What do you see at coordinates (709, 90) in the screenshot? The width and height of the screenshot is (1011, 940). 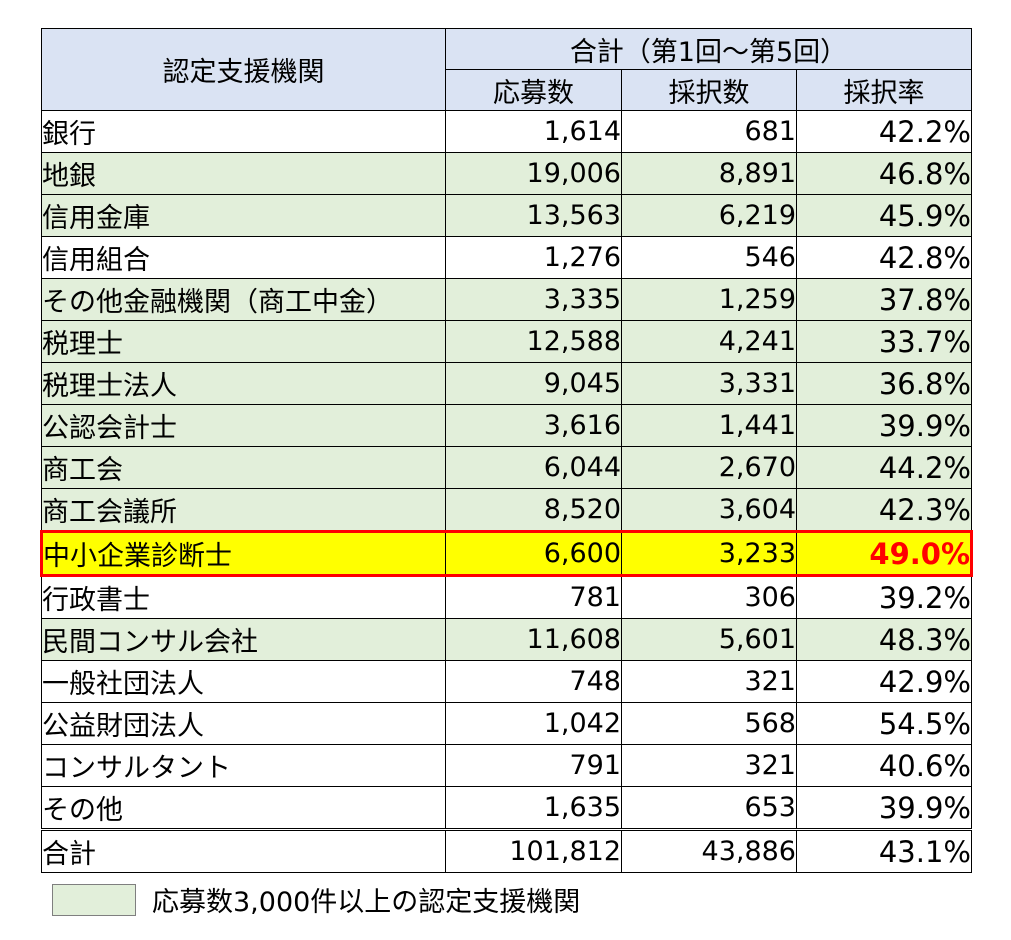 I see `header-adopted: 採択数` at bounding box center [709, 90].